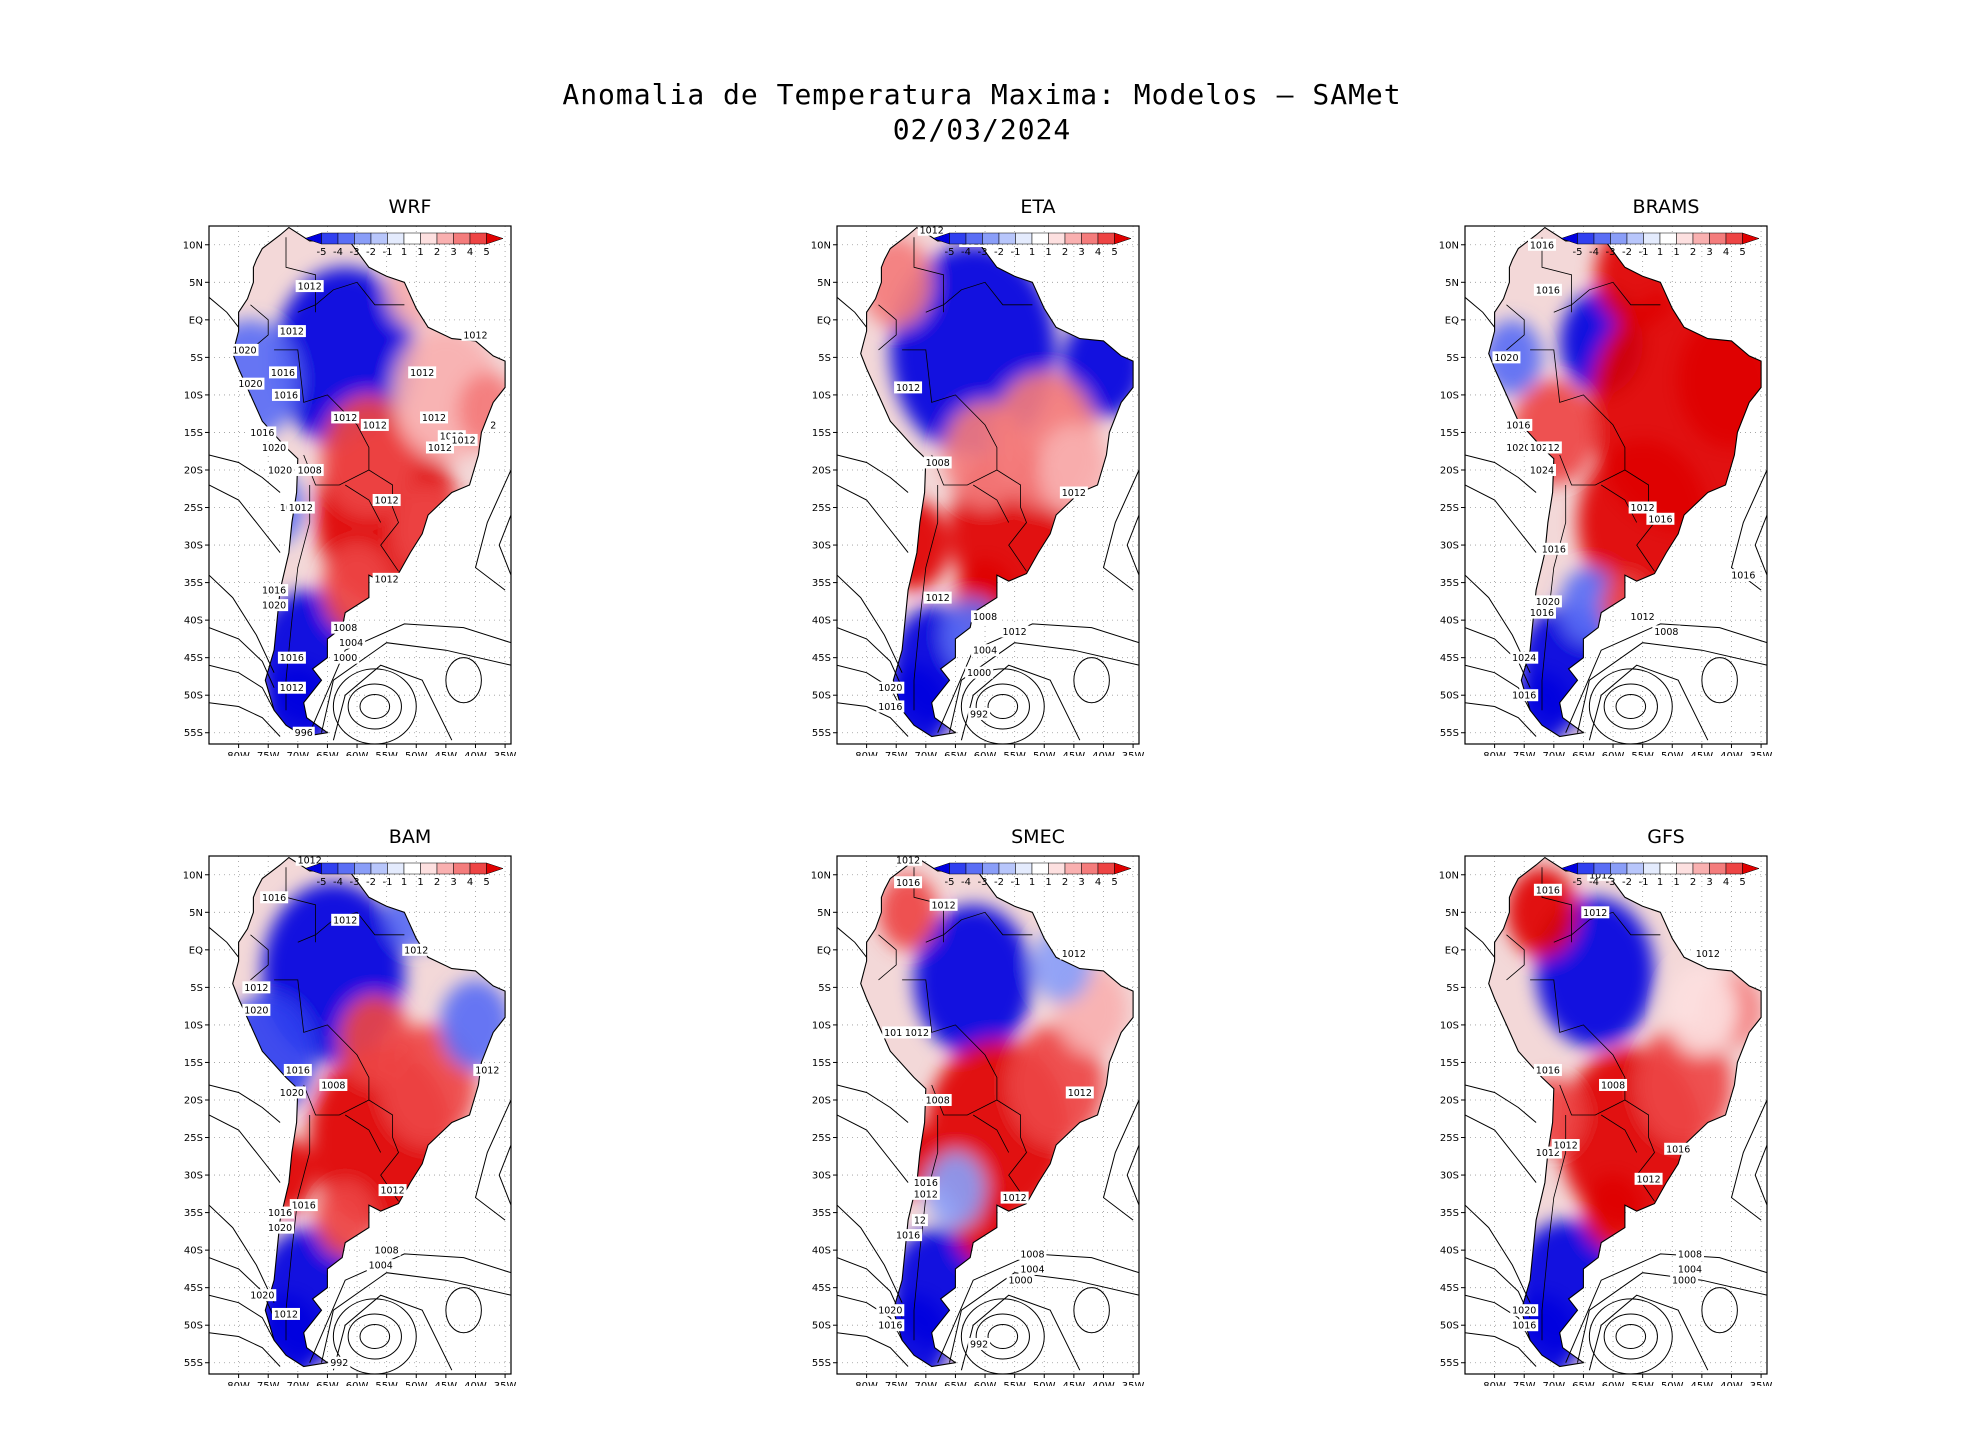 Image resolution: width=1964 pixels, height=1436 pixels. Describe the element at coordinates (999, 252) in the screenshot. I see `colorbar-tick-label: -2` at that location.